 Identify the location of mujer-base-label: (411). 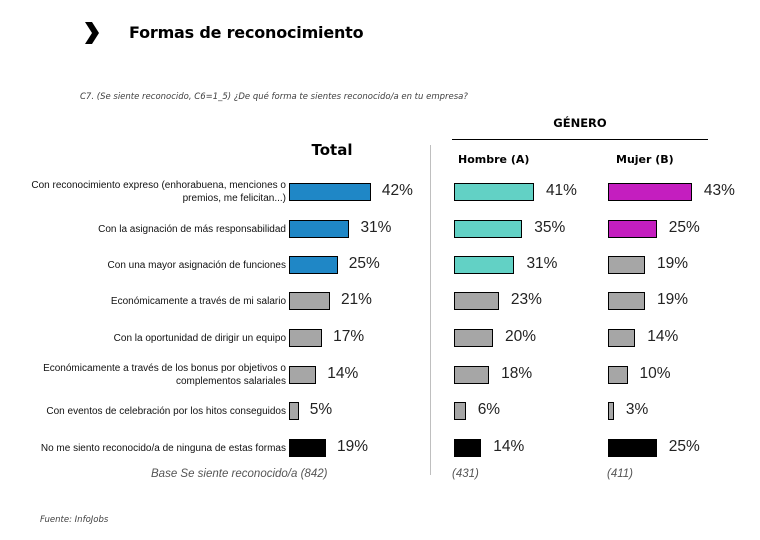
(620, 474).